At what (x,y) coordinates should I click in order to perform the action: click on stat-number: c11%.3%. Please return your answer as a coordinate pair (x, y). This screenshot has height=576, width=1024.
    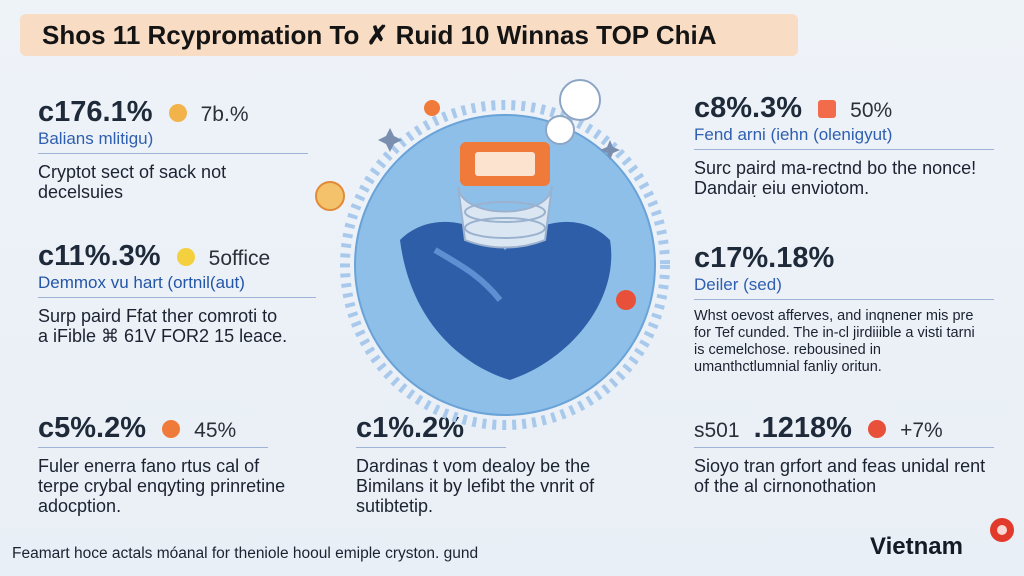
    Looking at the image, I should click on (99, 256).